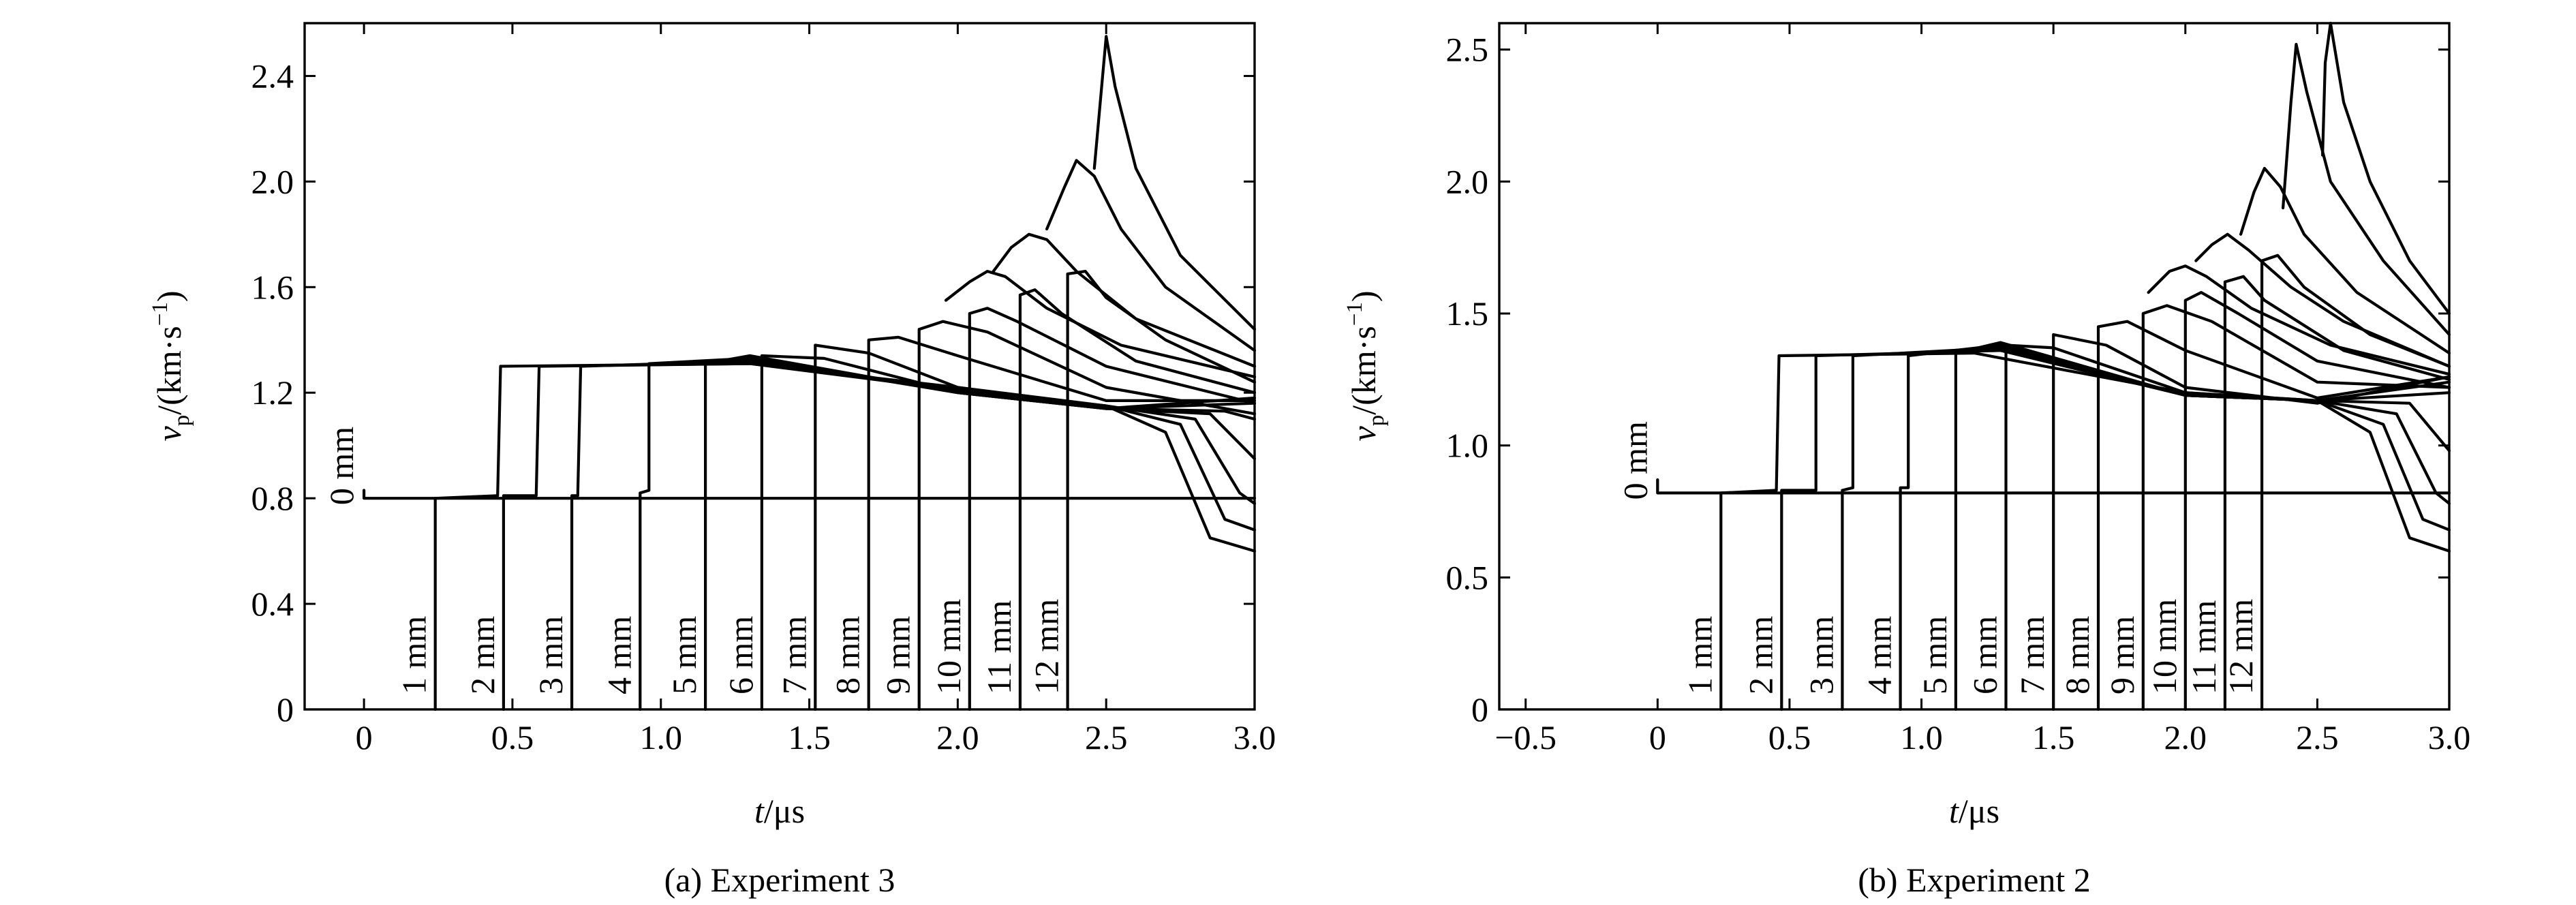  What do you see at coordinates (949, 646) in the screenshot?
I see `series-label-a-10: 10 mm` at bounding box center [949, 646].